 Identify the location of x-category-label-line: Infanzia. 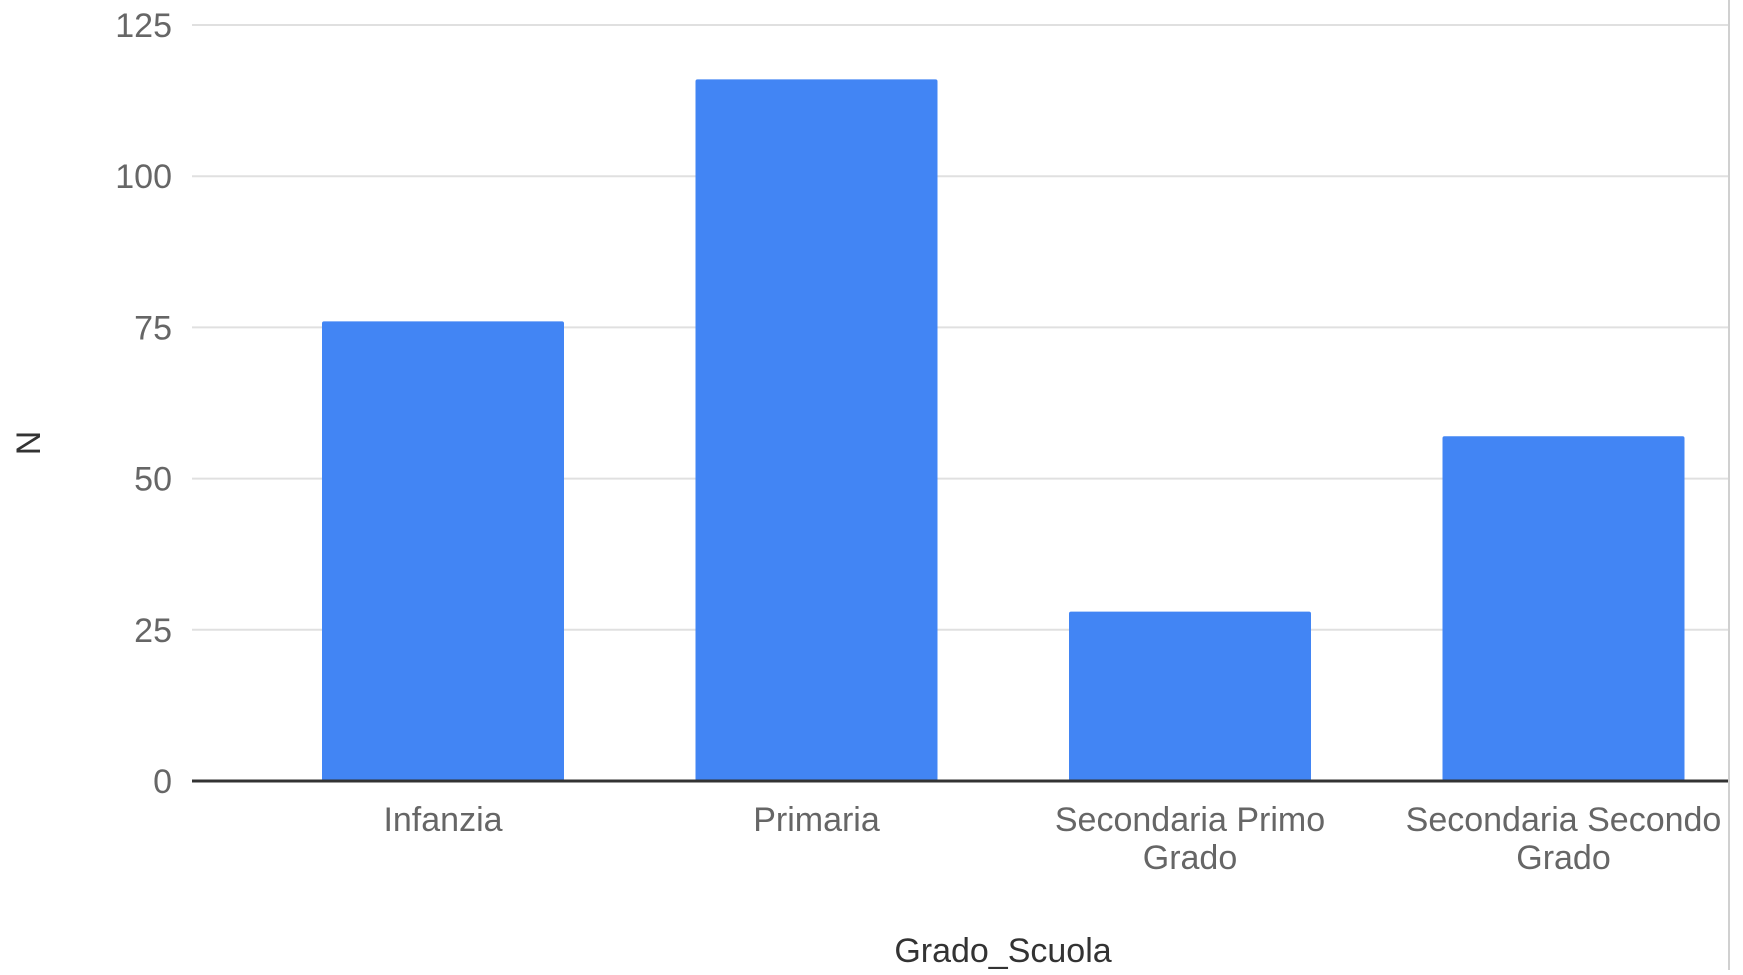
(442, 820).